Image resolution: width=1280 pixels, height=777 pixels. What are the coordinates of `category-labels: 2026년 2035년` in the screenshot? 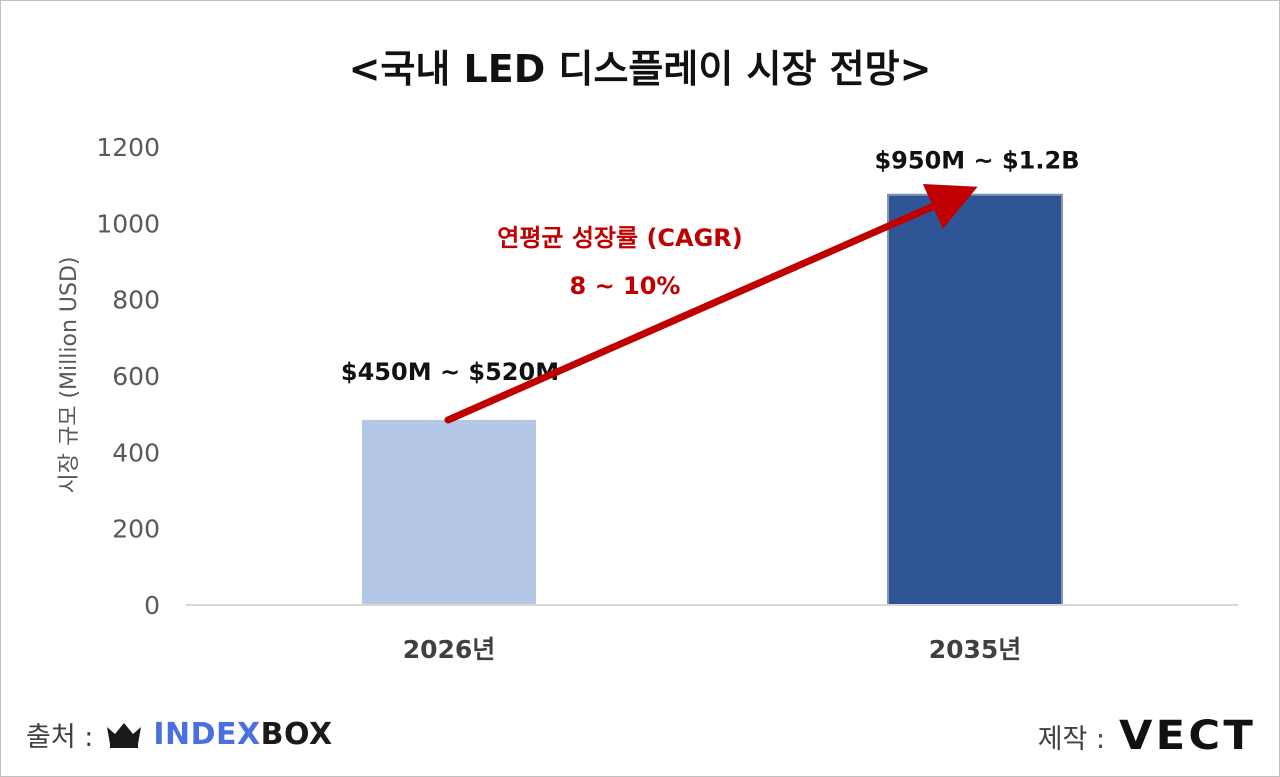 It's located at (712, 649).